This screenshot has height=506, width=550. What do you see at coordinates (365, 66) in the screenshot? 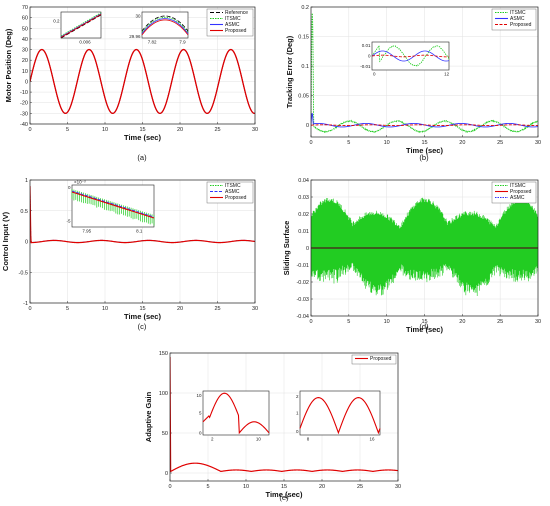
I see `inset-ytick-b1-2: -0.01` at bounding box center [365, 66].